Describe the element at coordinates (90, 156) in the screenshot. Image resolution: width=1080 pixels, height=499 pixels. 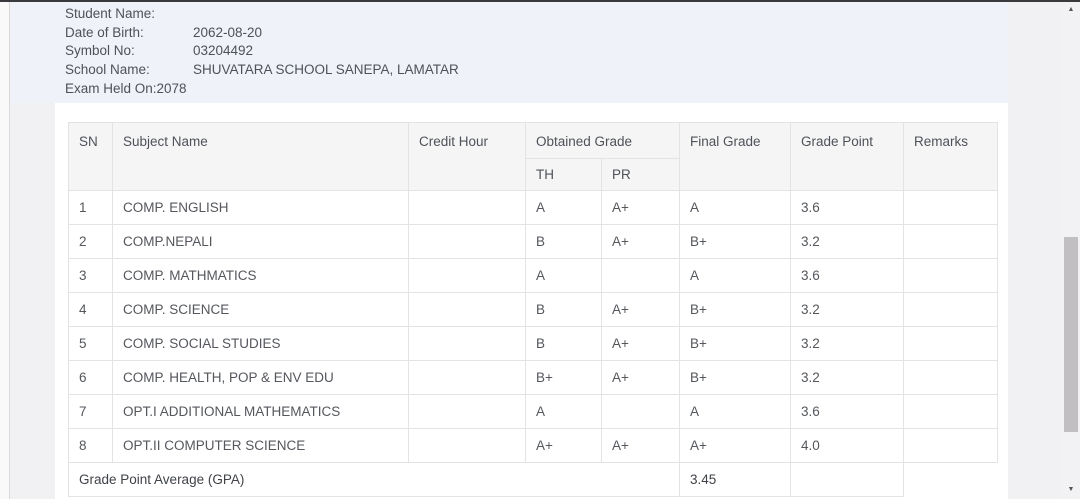
I see `sn-header: SN` at that location.